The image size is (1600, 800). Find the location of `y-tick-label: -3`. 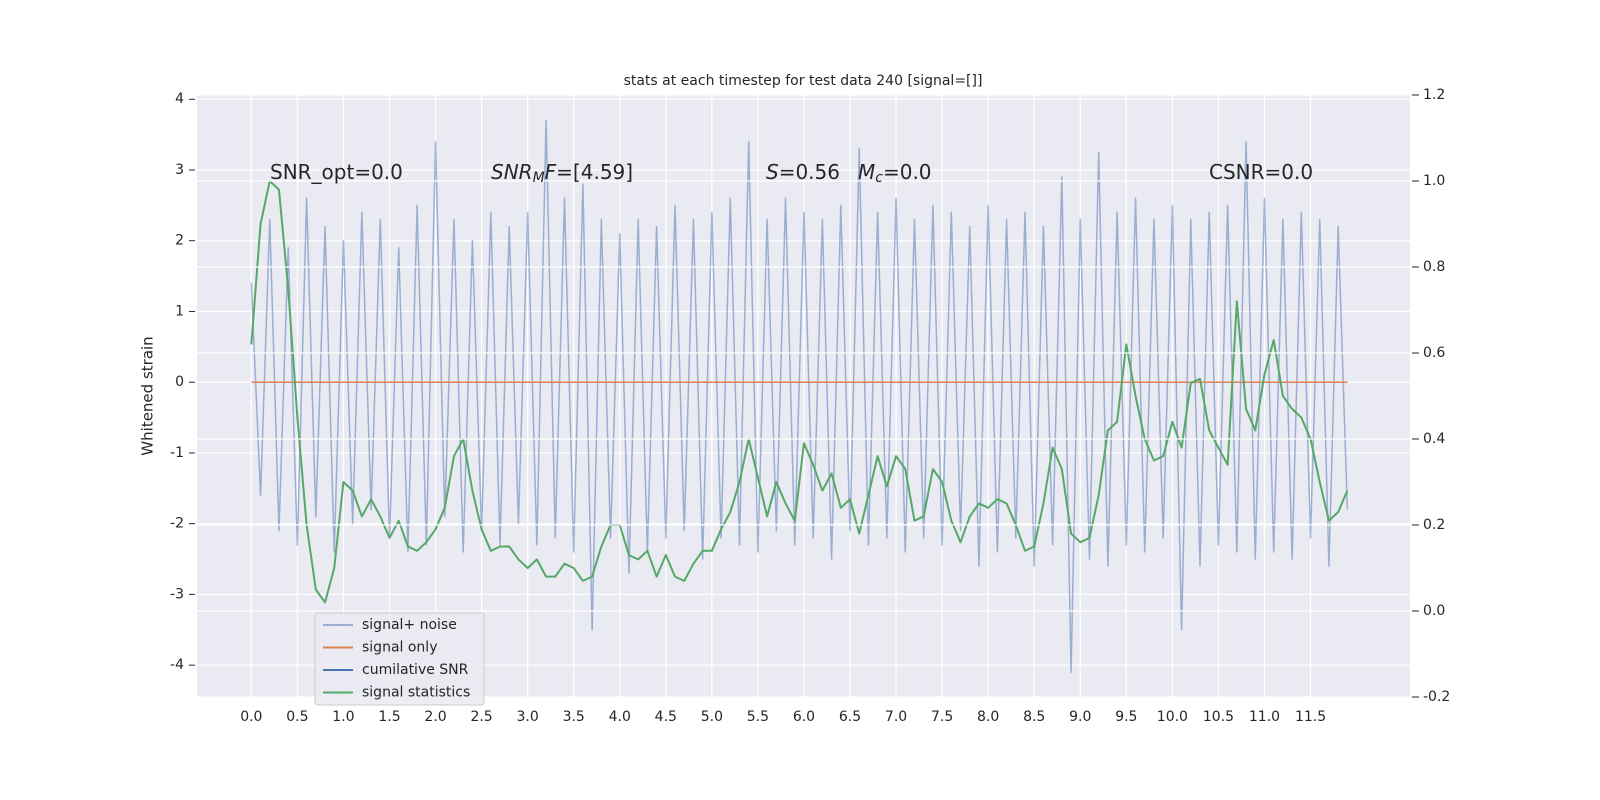

y-tick-label: -3 is located at coordinates (177, 594).